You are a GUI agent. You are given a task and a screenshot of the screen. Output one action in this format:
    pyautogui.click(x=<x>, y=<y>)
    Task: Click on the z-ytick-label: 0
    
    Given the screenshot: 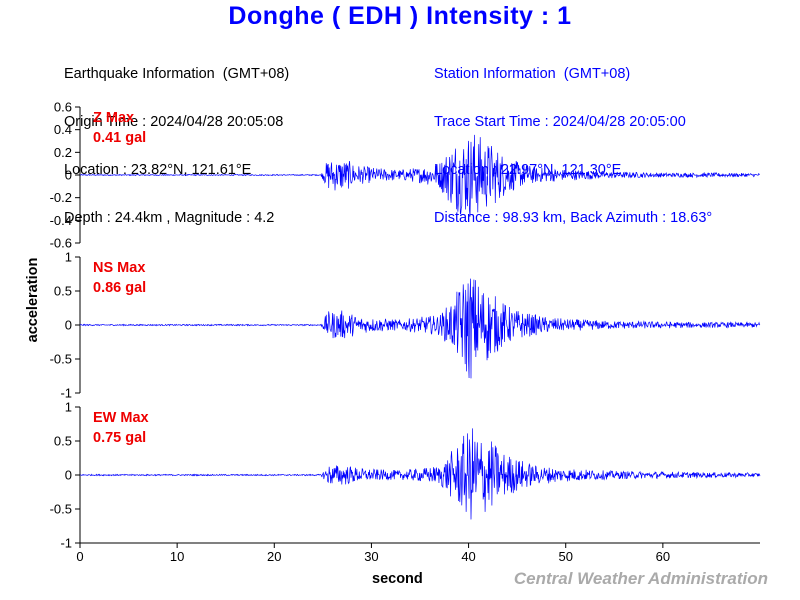 What is the action you would take?
    pyautogui.click(x=68, y=175)
    